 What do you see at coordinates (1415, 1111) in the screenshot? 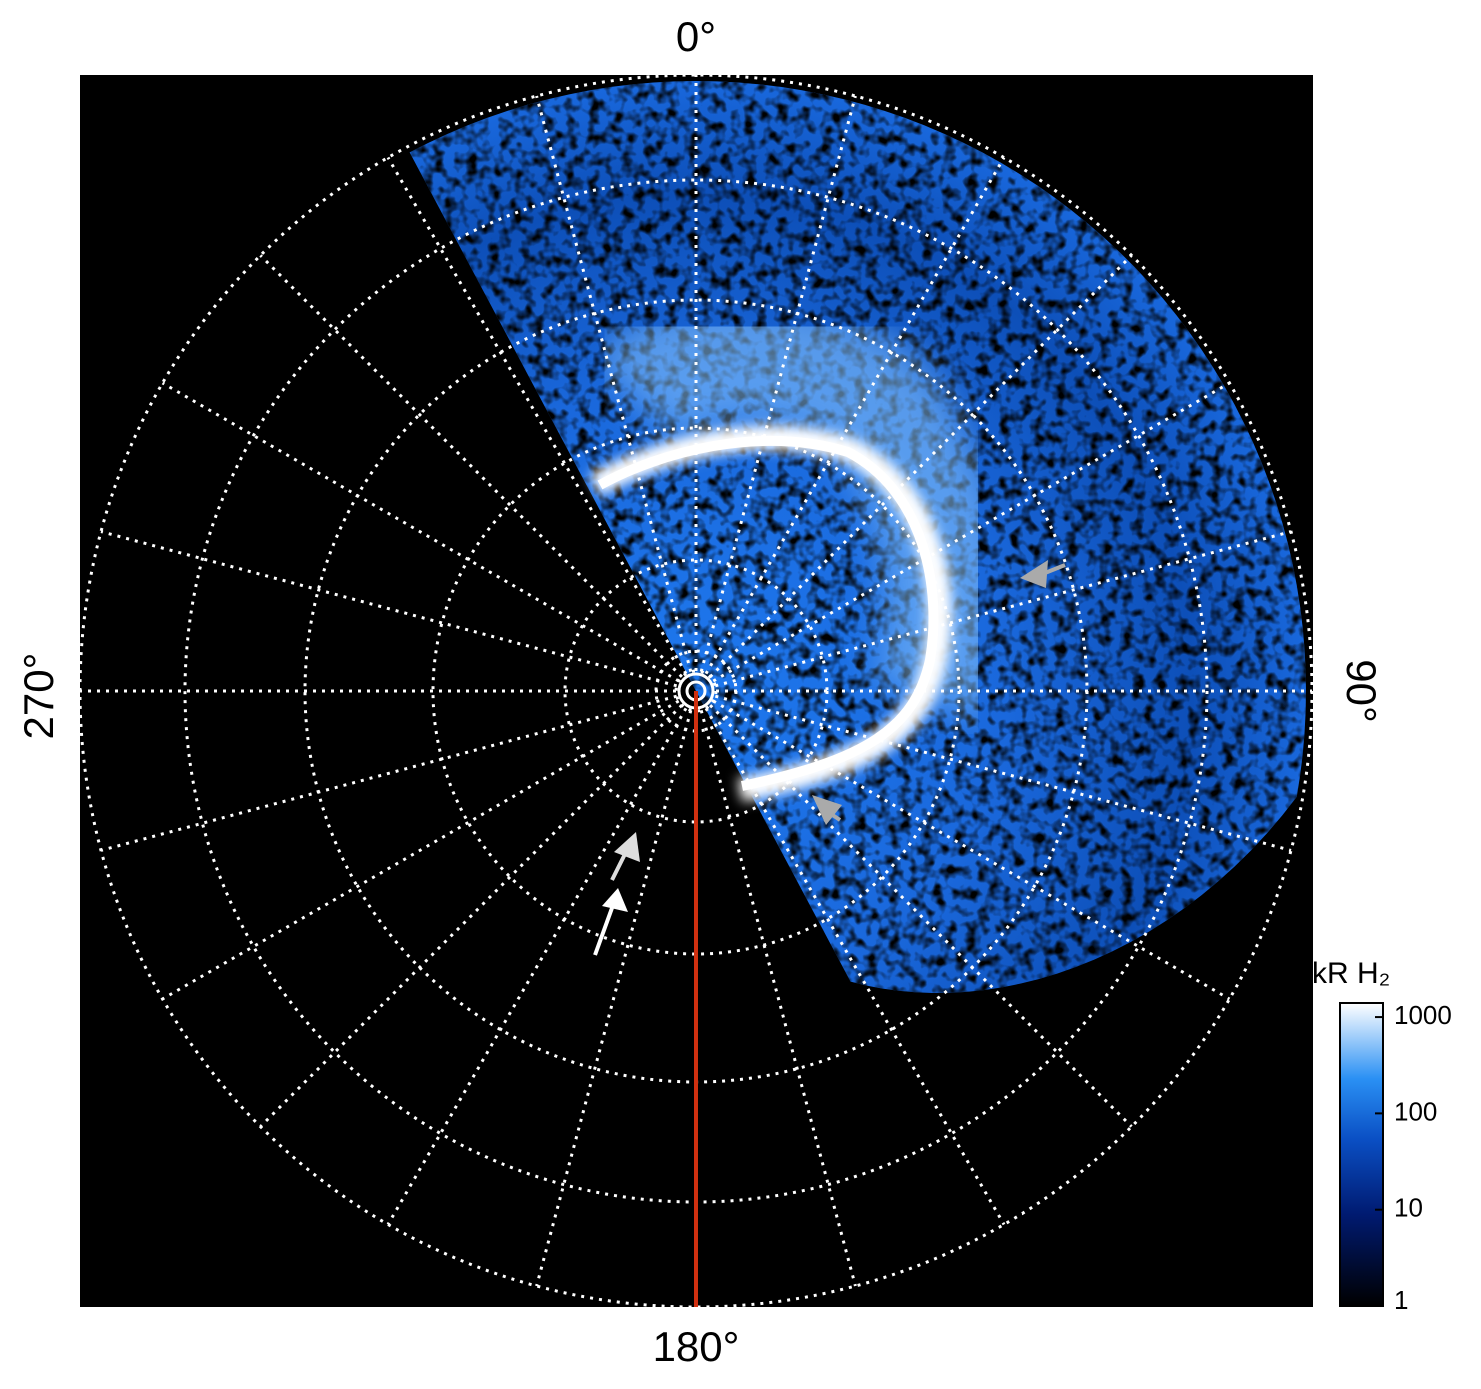
I see `colorbar-tick-label: 100` at bounding box center [1415, 1111].